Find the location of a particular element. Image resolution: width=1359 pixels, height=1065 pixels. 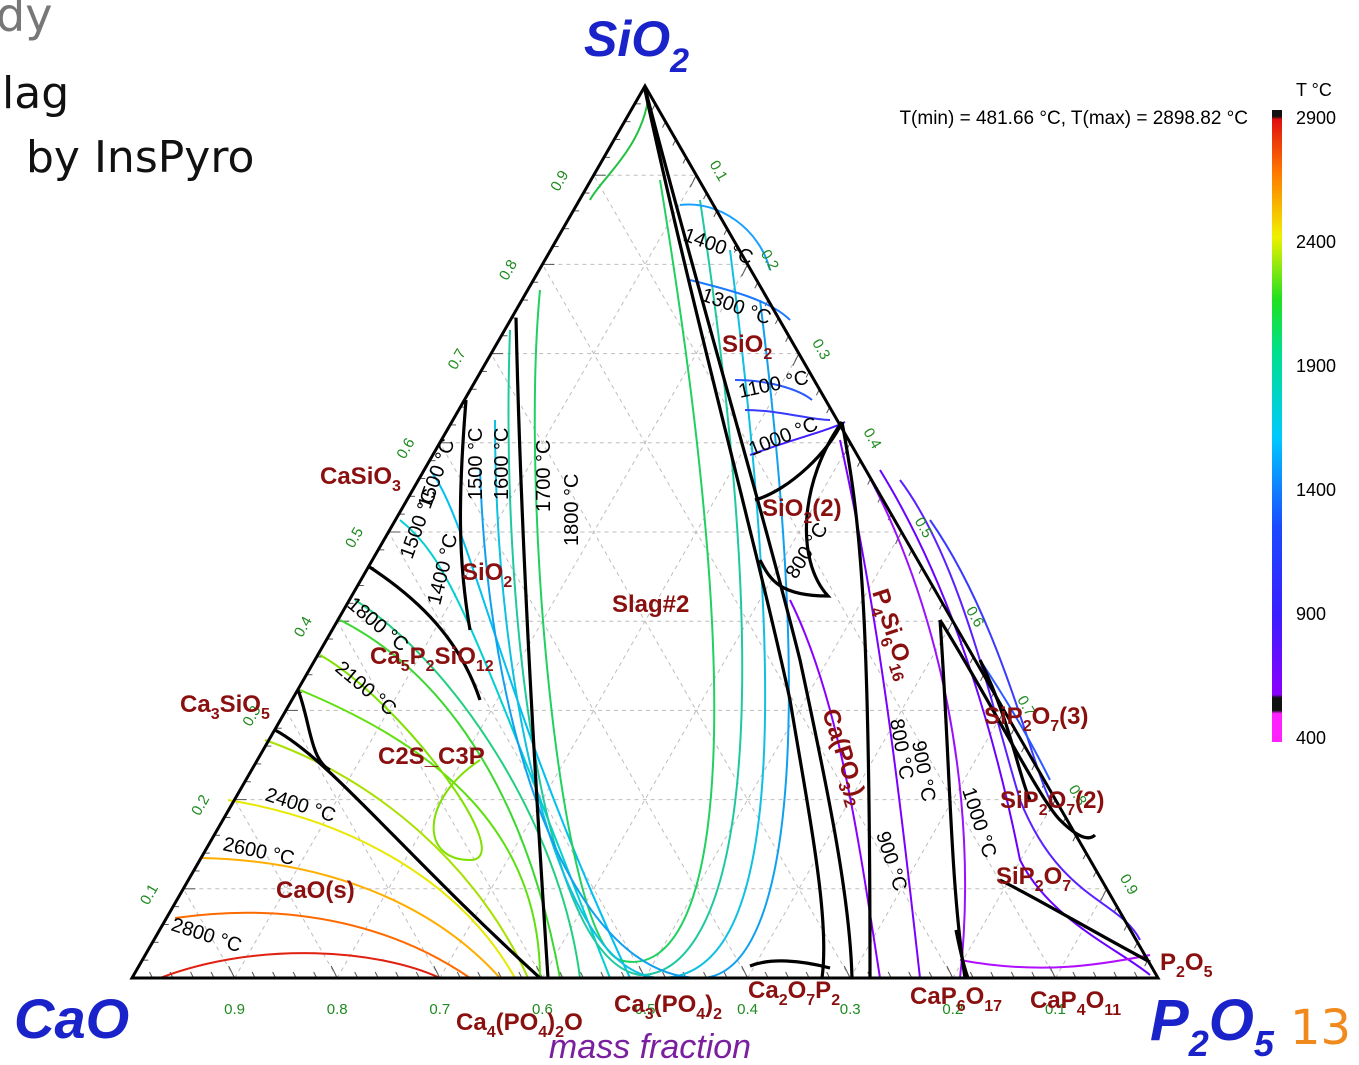

phase-label-cao-s: CaO(s) is located at coordinates (315, 890).